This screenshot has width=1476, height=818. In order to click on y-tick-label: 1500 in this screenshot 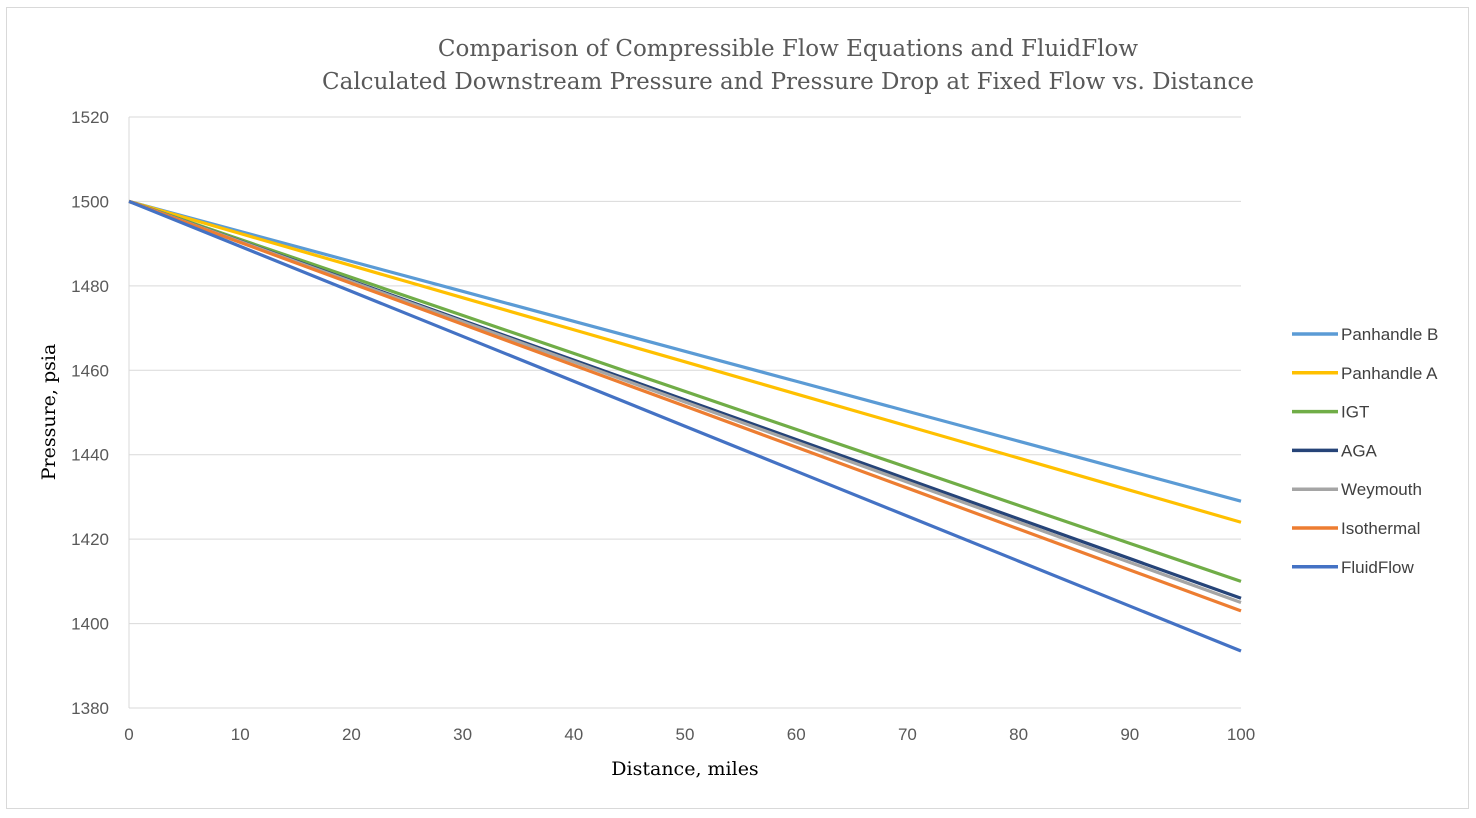, I will do `click(90, 201)`.